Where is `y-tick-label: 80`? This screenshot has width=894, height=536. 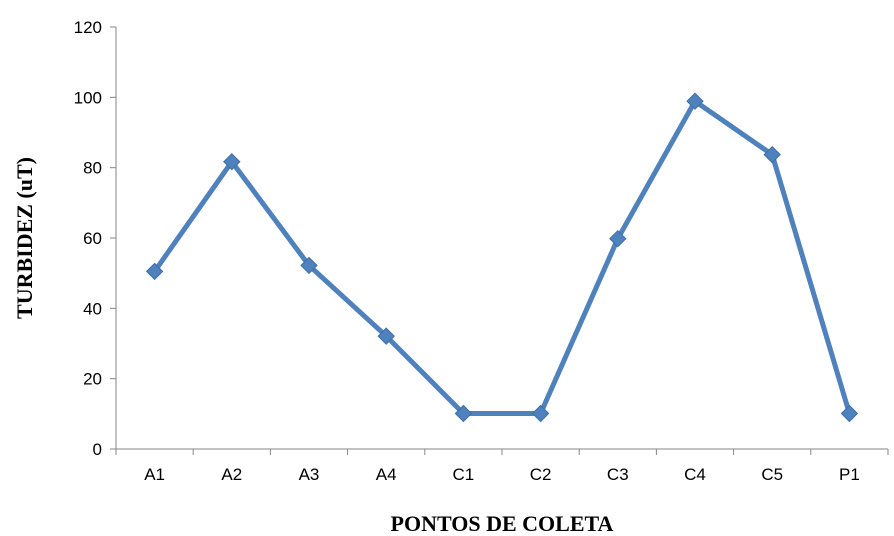
y-tick-label: 80 is located at coordinates (92, 168).